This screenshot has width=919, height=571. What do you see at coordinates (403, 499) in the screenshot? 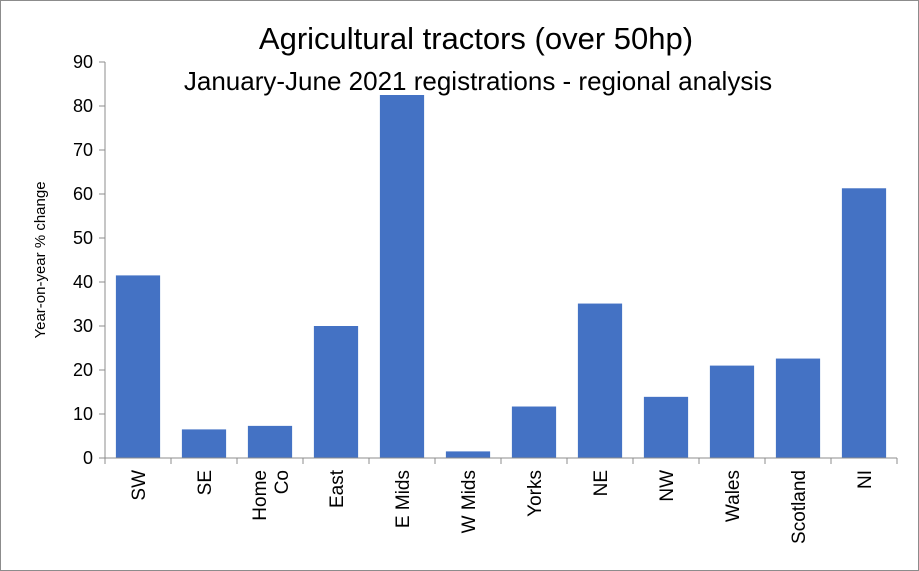
I see `x-category-label: E Mids` at bounding box center [403, 499].